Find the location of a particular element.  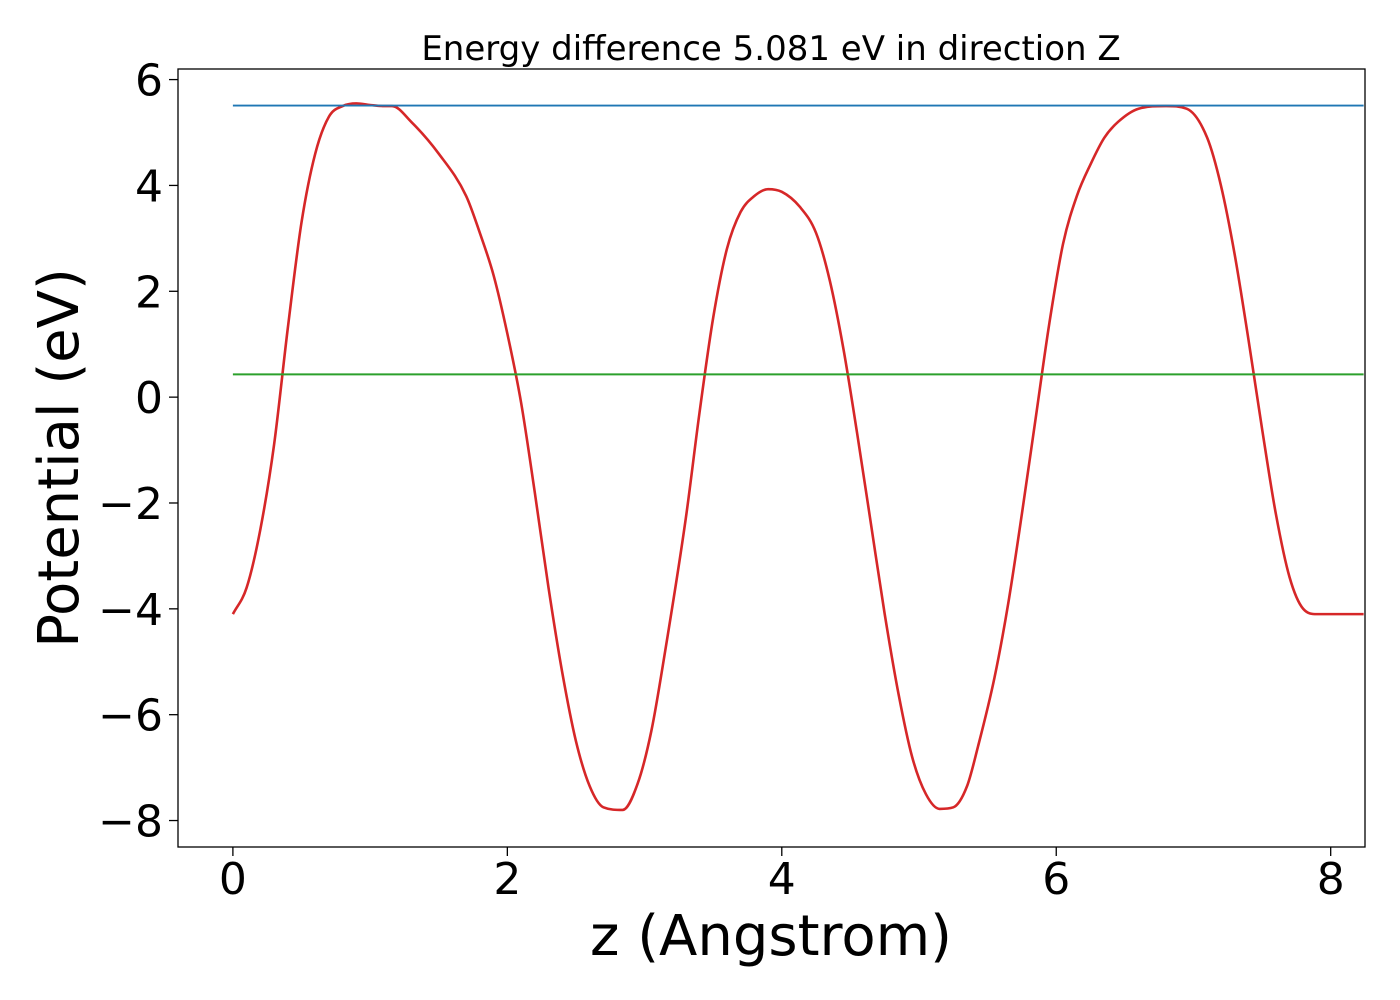

x-tick-label: 4 is located at coordinates (782, 879).